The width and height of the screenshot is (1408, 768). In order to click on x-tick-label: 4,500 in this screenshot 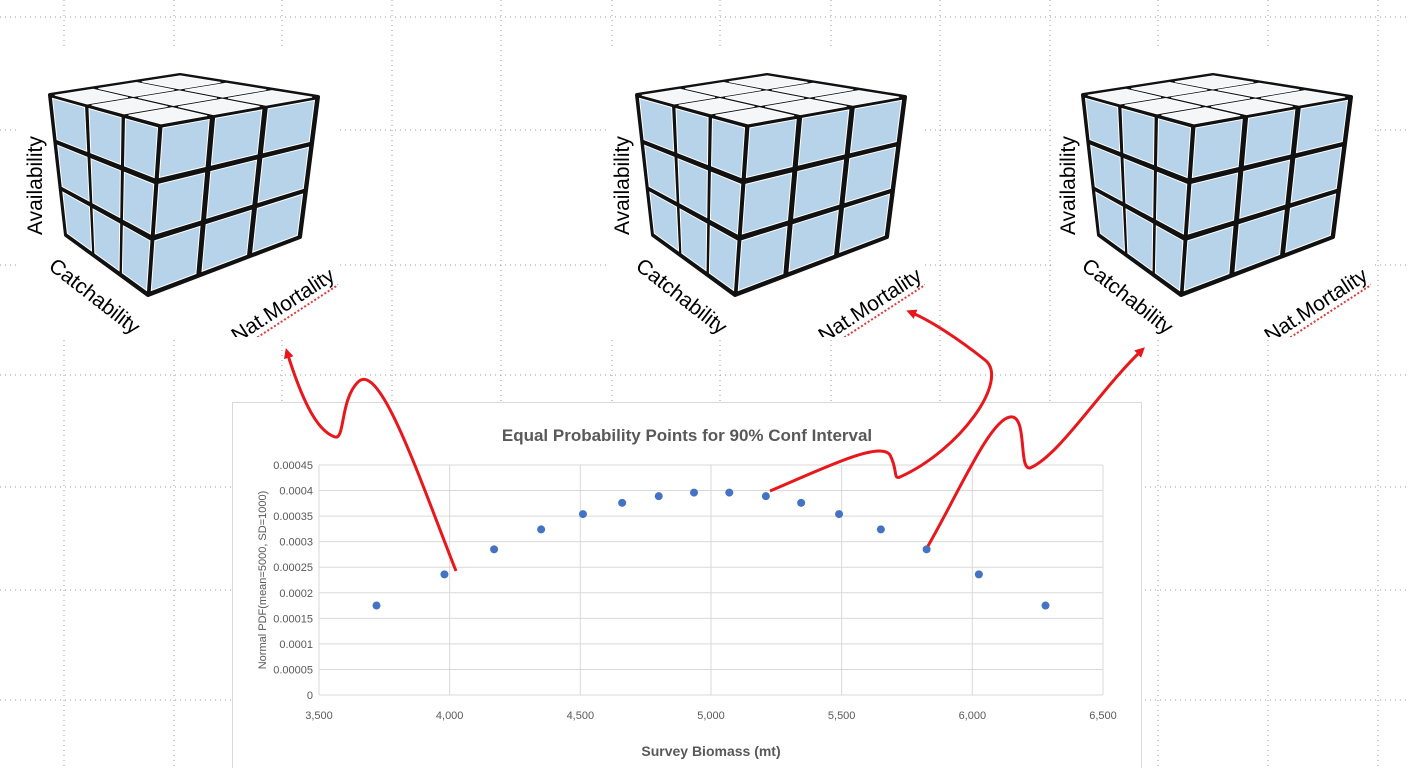, I will do `click(581, 716)`.